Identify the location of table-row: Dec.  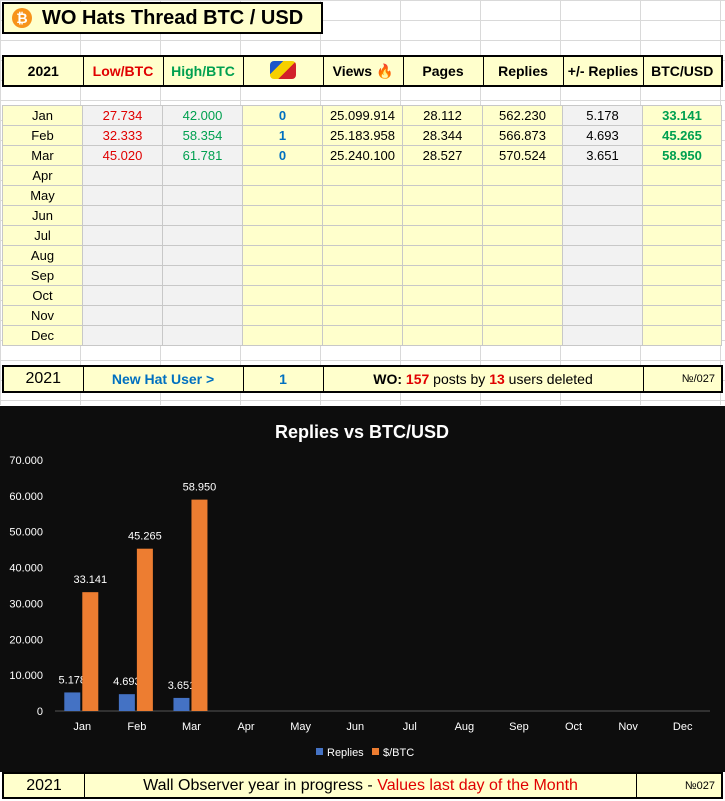
(362, 335).